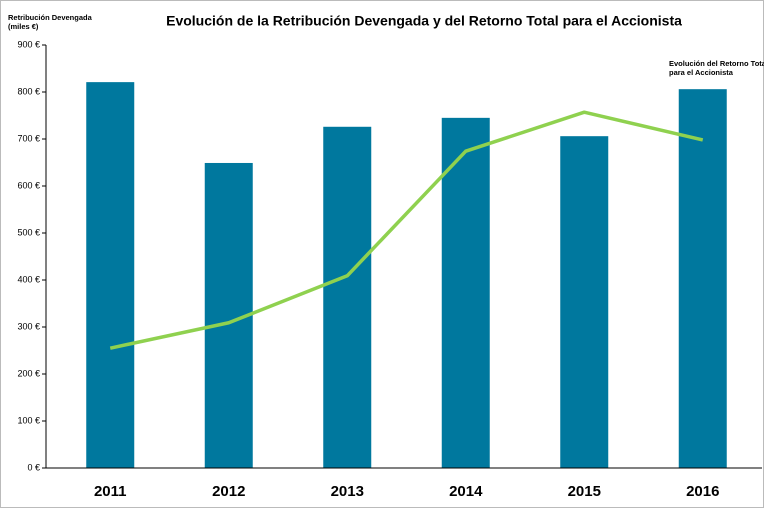  What do you see at coordinates (28, 185) in the screenshot?
I see `y-tick-label: 600 €` at bounding box center [28, 185].